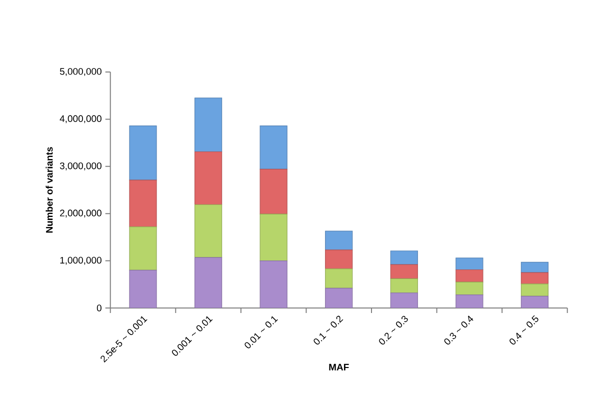 The height and width of the screenshot is (417, 616). I want to click on x-axis-title: MAF, so click(339, 367).